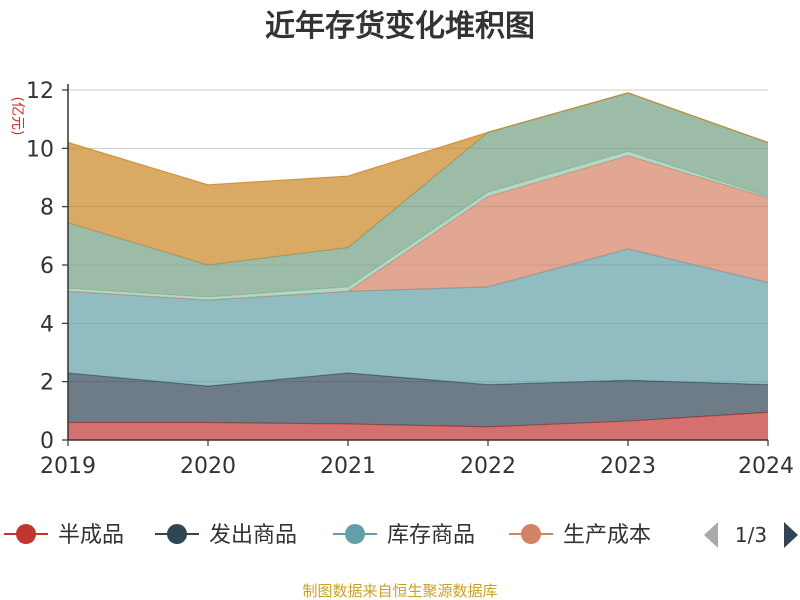 This screenshot has width=800, height=600. Describe the element at coordinates (431, 535) in the screenshot. I see `legend-label: 库存商品` at that location.